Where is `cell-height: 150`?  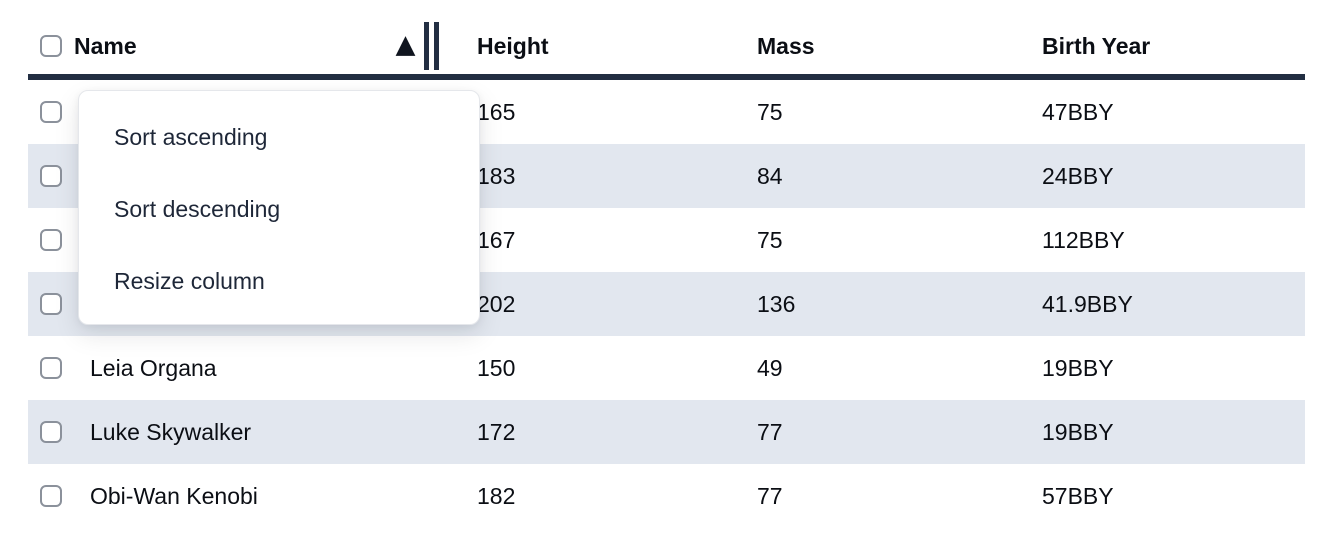 cell-height: 150 is located at coordinates (496, 367).